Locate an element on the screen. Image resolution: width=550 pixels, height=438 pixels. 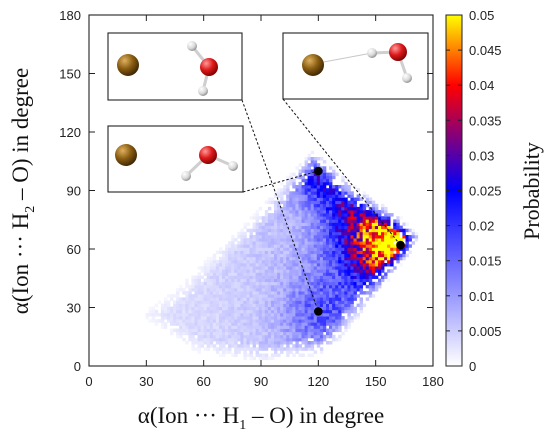
x-tick-label: 90 is located at coordinates (261, 381).